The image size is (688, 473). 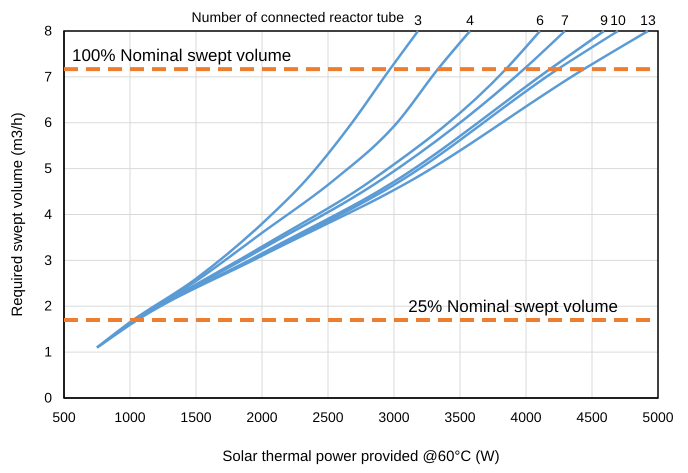 I want to click on text: Number of connected reactor tube, so click(x=298, y=17).